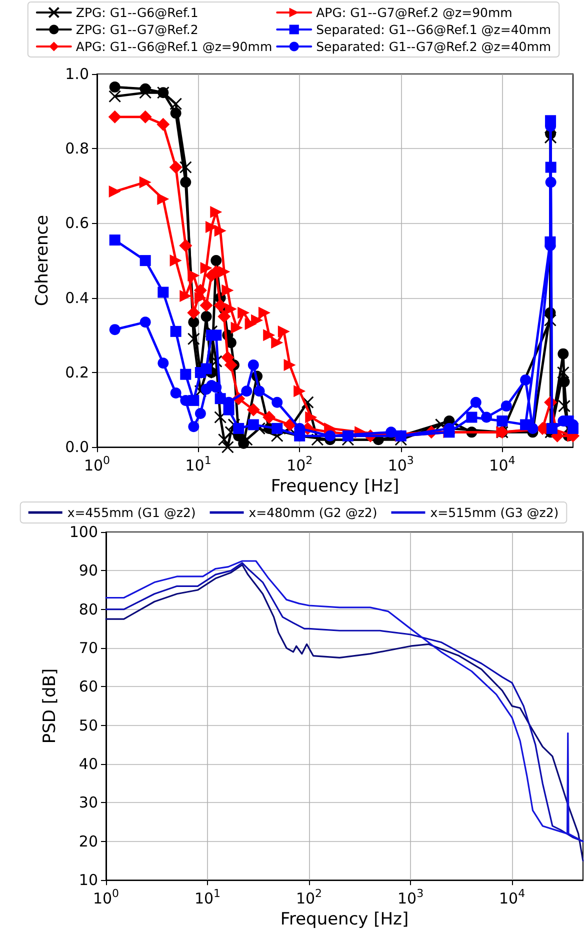  What do you see at coordinates (88, 803) in the screenshot?
I see `y-tick-label: 30` at bounding box center [88, 803].